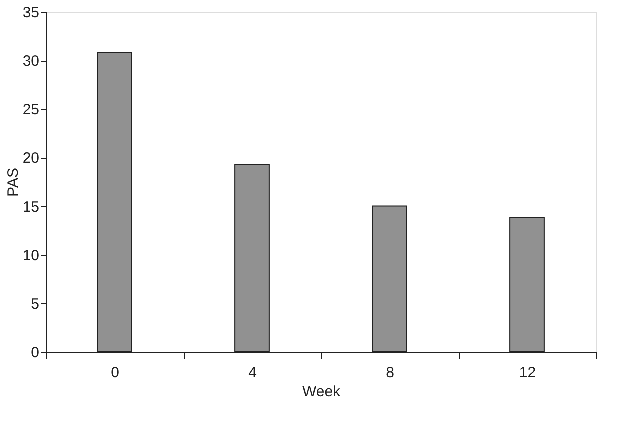 The width and height of the screenshot is (633, 423). I want to click on x-tick-label: 8, so click(390, 373).